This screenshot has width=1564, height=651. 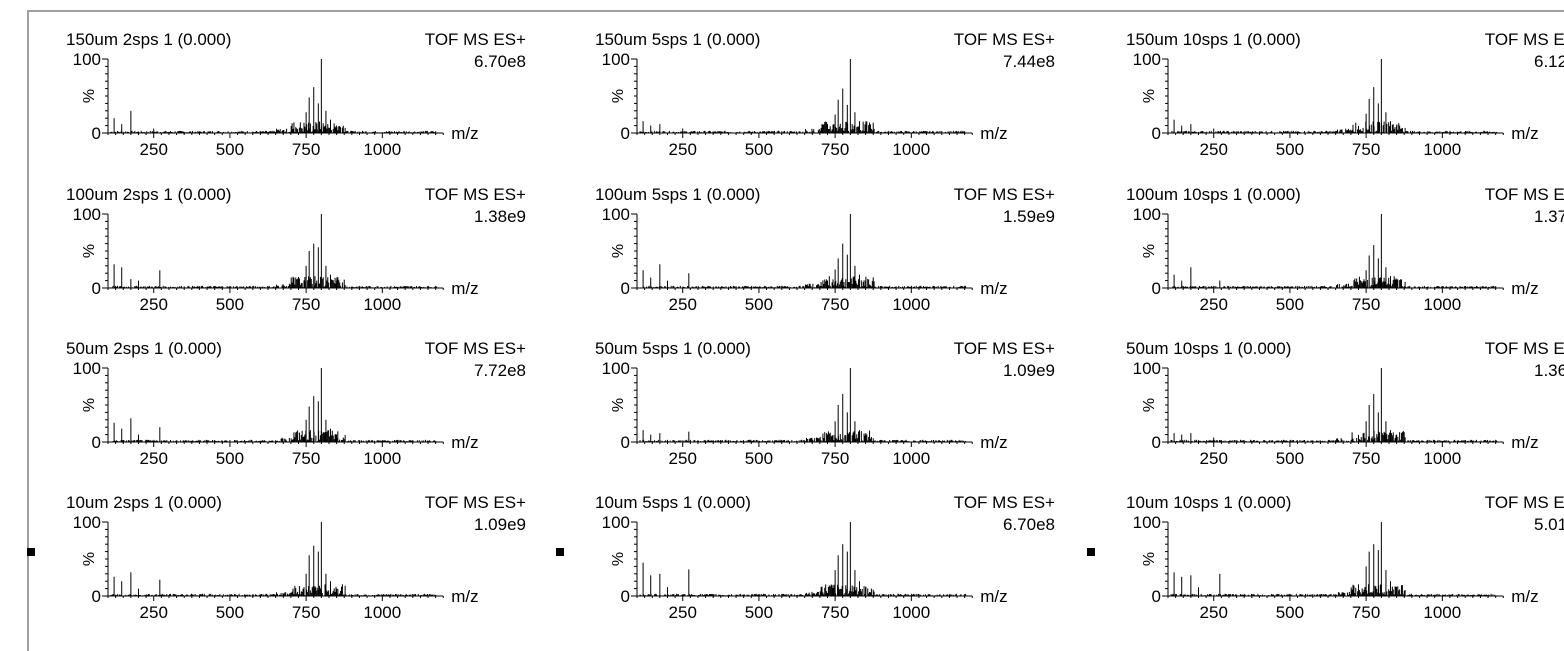 I want to click on spectrum-title: 10um 2sps 1 (0.000), so click(x=144, y=502).